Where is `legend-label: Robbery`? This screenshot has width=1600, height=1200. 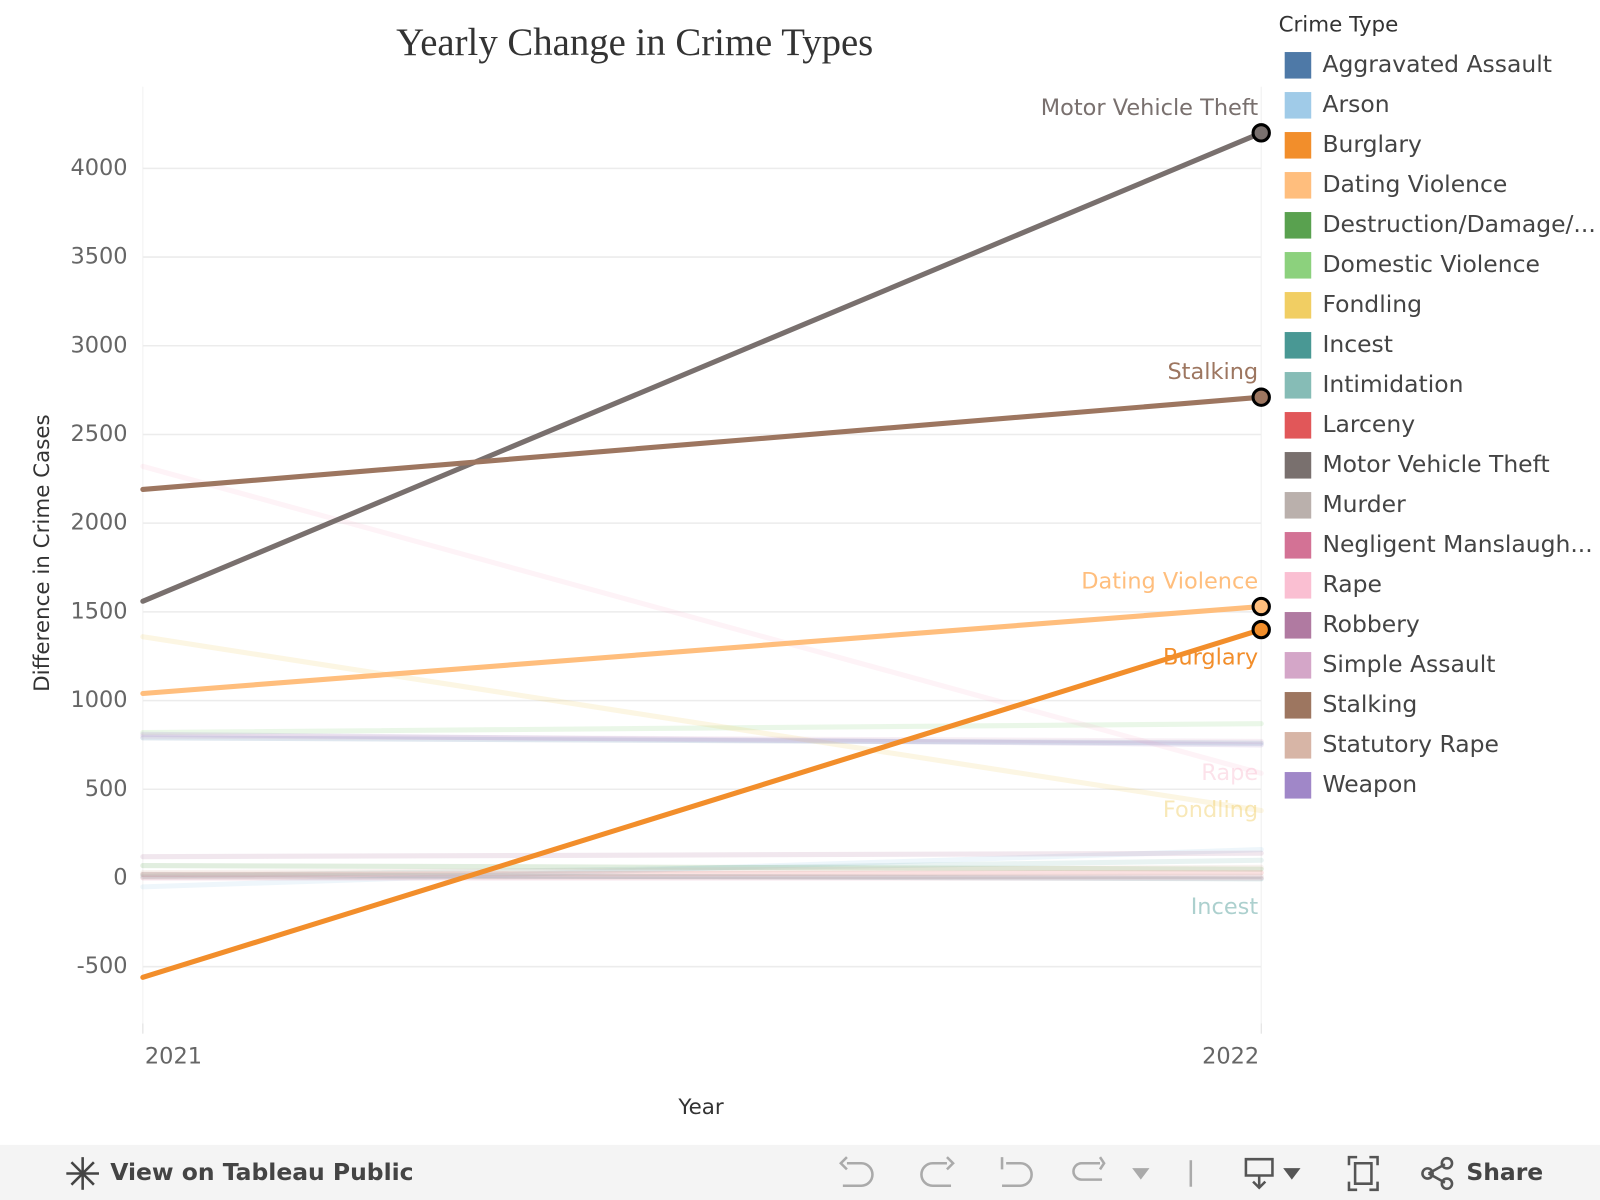 legend-label: Robbery is located at coordinates (1370, 624).